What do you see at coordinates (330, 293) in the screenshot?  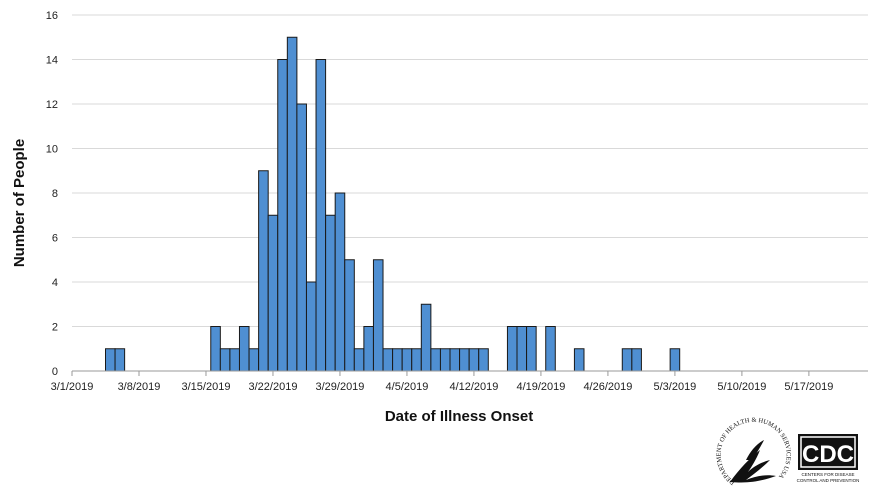 I see `bar-3-28-2019` at bounding box center [330, 293].